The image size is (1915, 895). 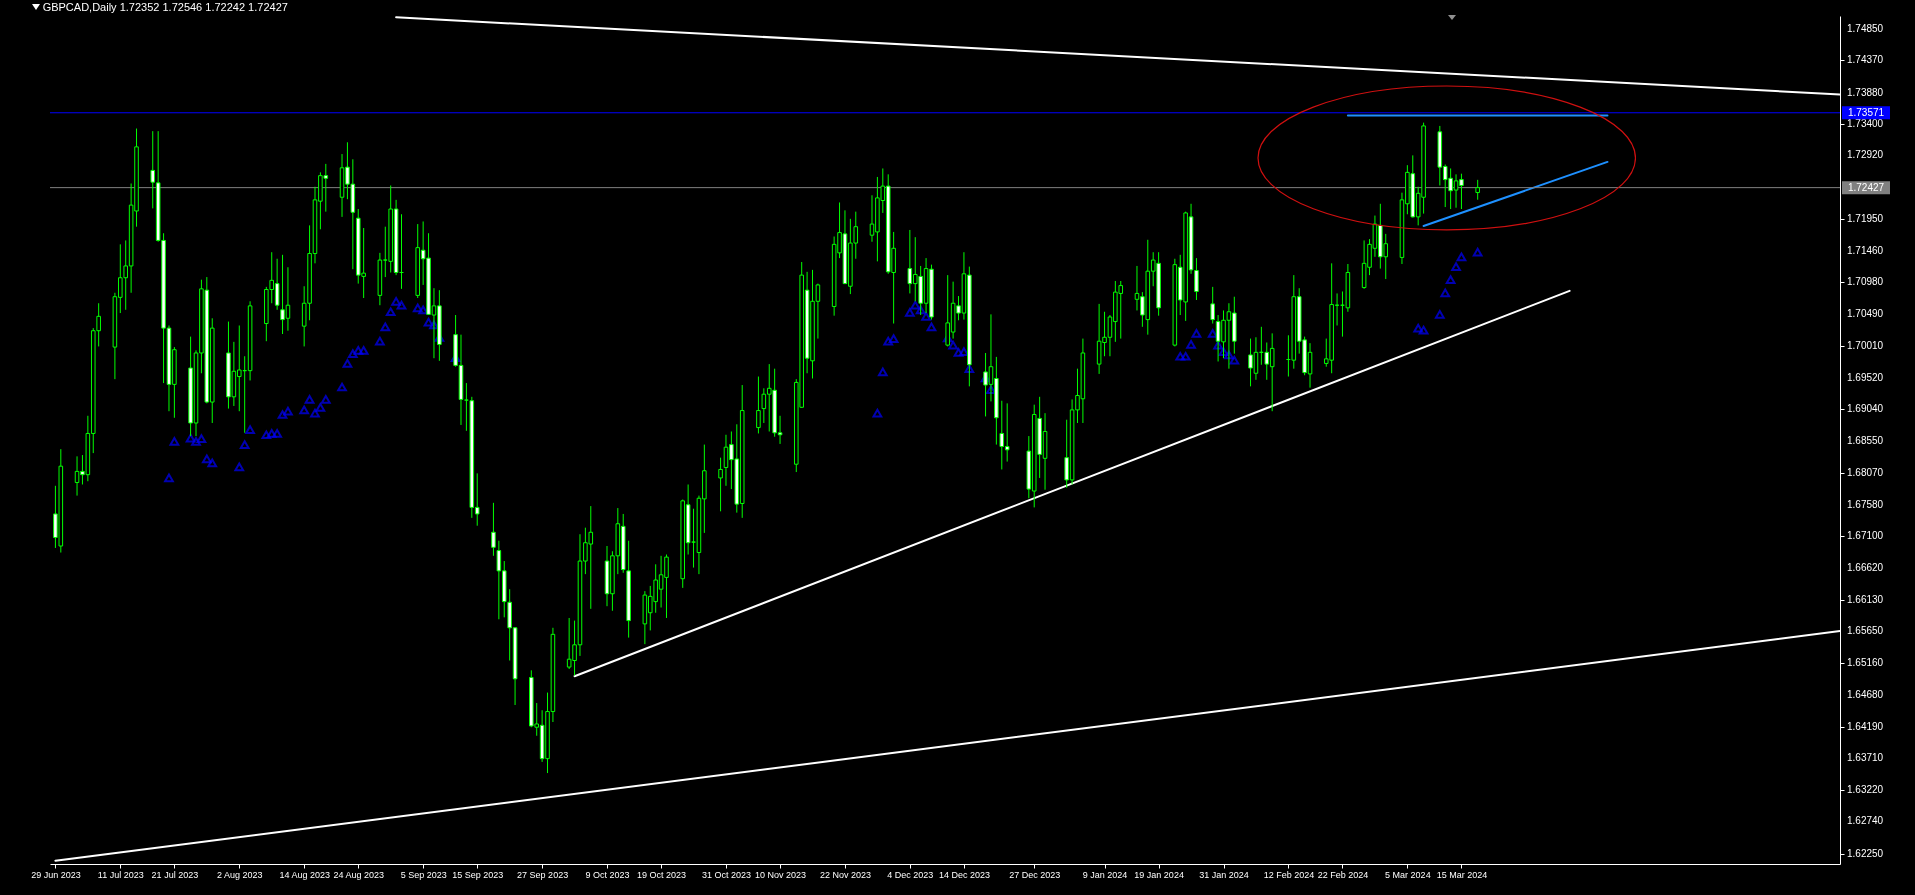 I want to click on y-tick-label: 1.65160, so click(x=1865, y=663).